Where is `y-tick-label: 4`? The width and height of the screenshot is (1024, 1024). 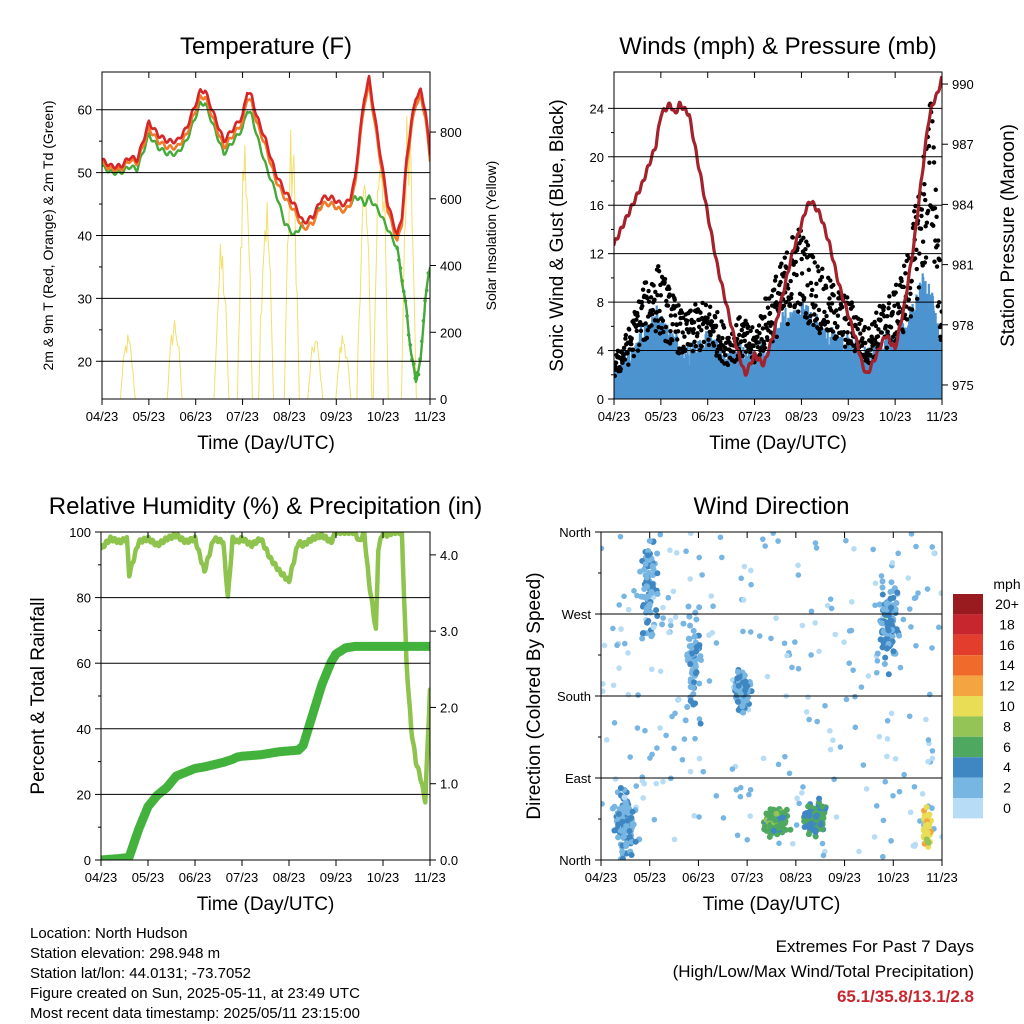 y-tick-label: 4 is located at coordinates (600, 351).